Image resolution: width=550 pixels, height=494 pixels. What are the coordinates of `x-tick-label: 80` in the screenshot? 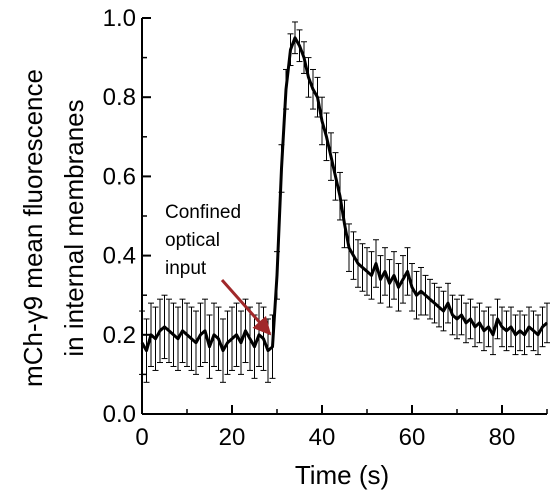 It's located at (502, 437).